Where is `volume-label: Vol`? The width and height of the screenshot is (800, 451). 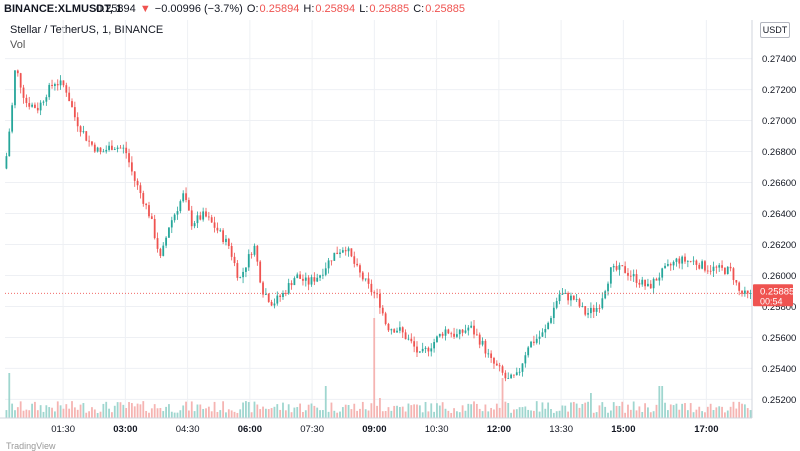 volume-label: Vol is located at coordinates (18, 45).